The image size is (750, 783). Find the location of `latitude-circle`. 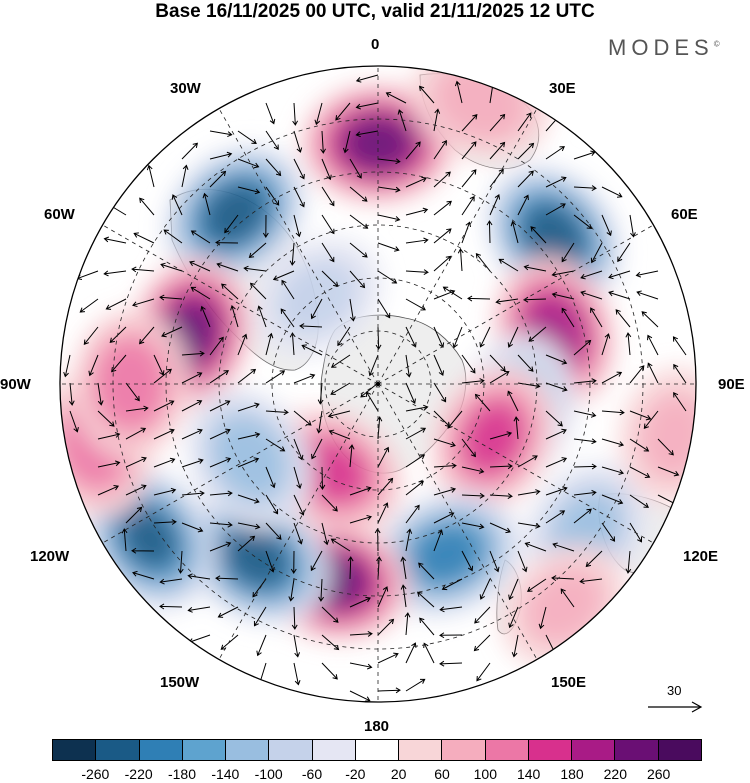

latitude-circle is located at coordinates (378, 384).